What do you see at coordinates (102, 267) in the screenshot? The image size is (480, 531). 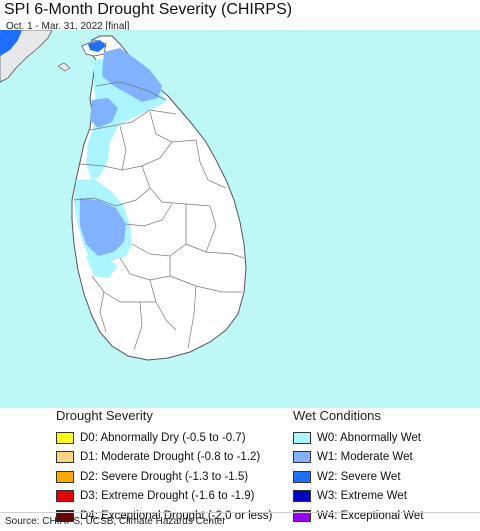 I see `wet-w0-southwest` at bounding box center [102, 267].